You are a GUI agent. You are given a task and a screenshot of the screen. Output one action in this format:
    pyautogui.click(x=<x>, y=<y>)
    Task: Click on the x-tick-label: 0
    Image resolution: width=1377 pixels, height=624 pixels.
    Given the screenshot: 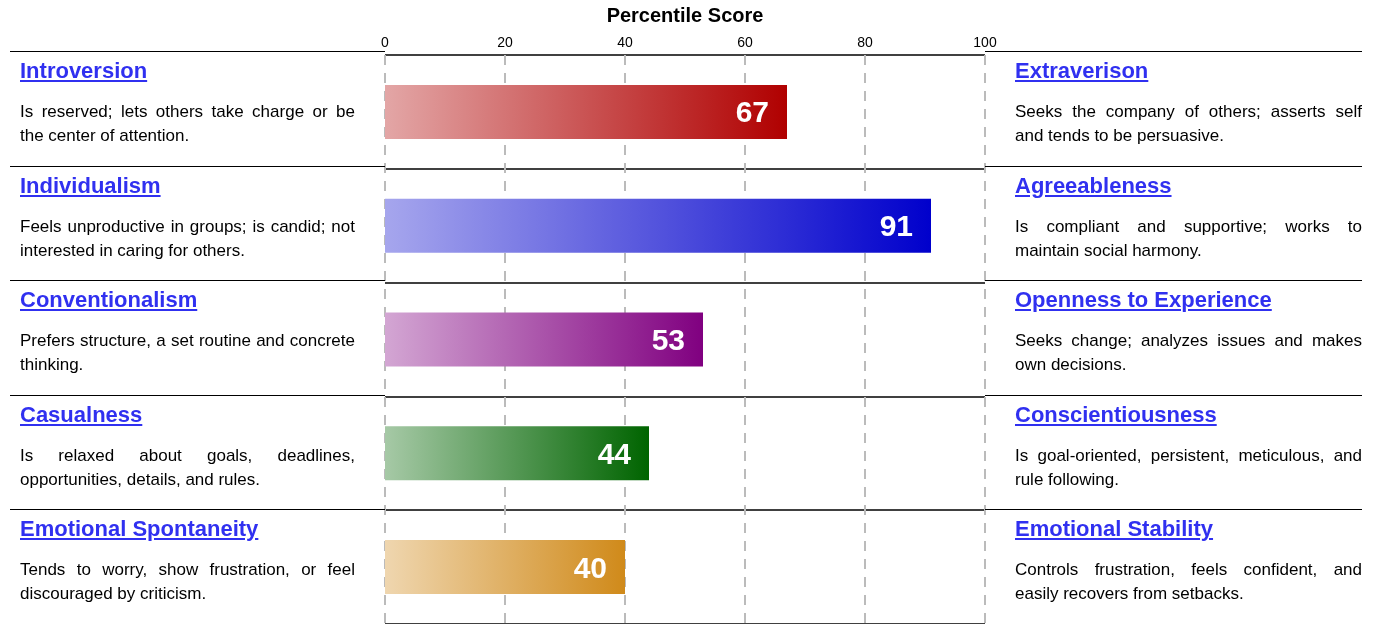 What is the action you would take?
    pyautogui.click(x=385, y=42)
    